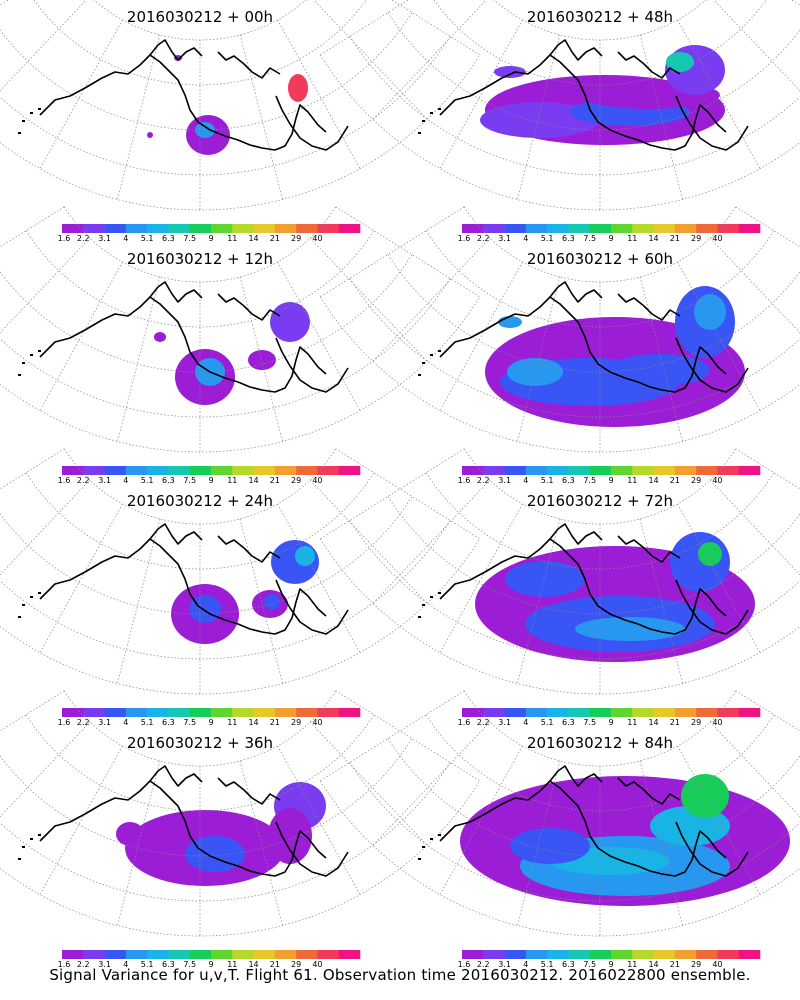 The width and height of the screenshot is (800, 1000). Describe the element at coordinates (696, 238) in the screenshot. I see `colorbar-tick-label: 29` at that location.